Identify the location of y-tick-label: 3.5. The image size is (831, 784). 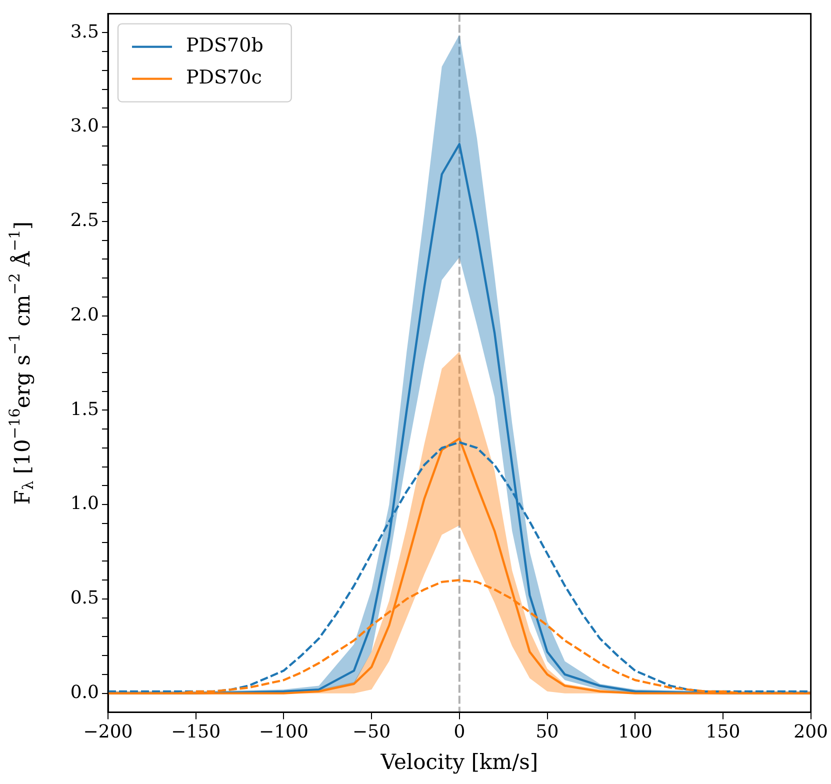
(84, 31).